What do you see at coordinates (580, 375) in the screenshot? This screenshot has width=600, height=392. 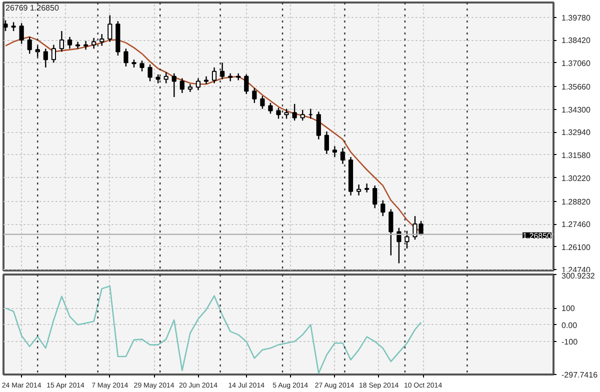 I see `y-tick-label: -297.7416` at bounding box center [580, 375].